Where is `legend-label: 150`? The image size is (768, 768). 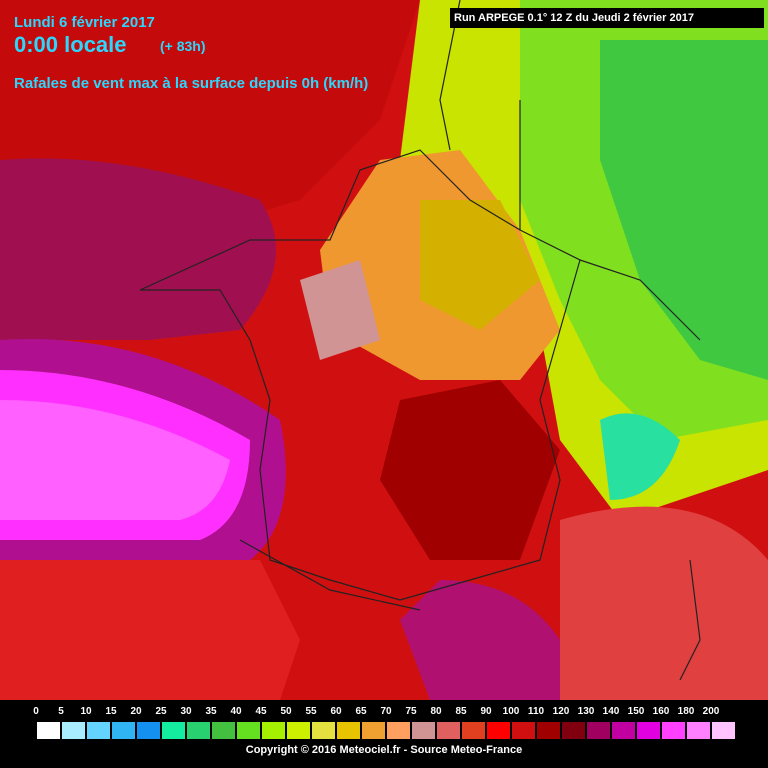
legend-label: 150 is located at coordinates (636, 711).